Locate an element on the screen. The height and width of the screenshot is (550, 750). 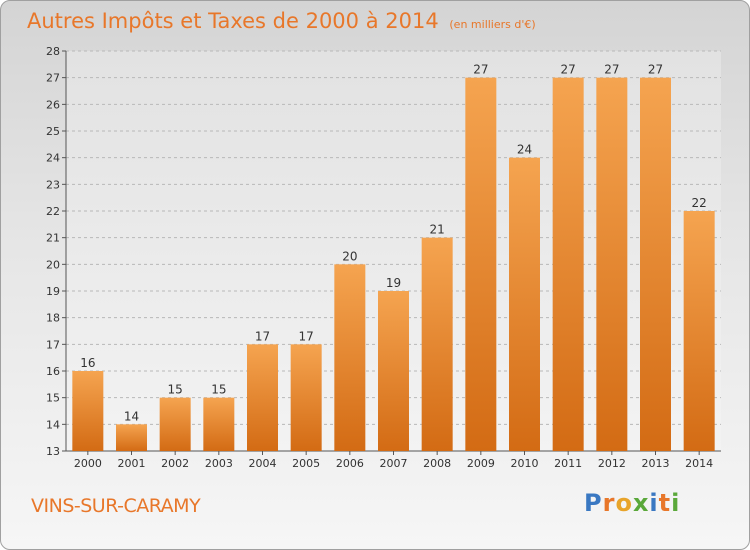
y-tick-label: 24 is located at coordinates (53, 158).